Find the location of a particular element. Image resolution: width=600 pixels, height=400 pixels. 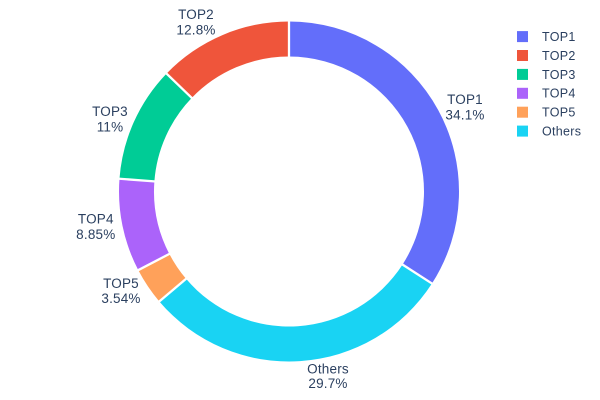

svg-text: 11% is located at coordinates (110, 127).